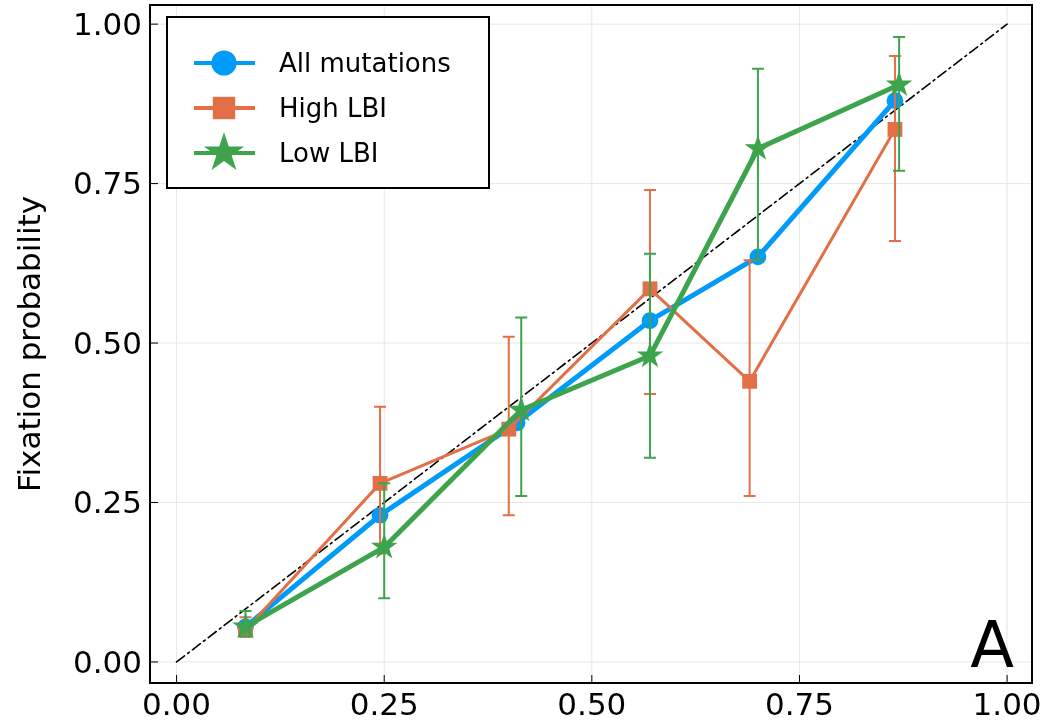 The image size is (1053, 727). I want to click on annotation: A, so click(992, 645).